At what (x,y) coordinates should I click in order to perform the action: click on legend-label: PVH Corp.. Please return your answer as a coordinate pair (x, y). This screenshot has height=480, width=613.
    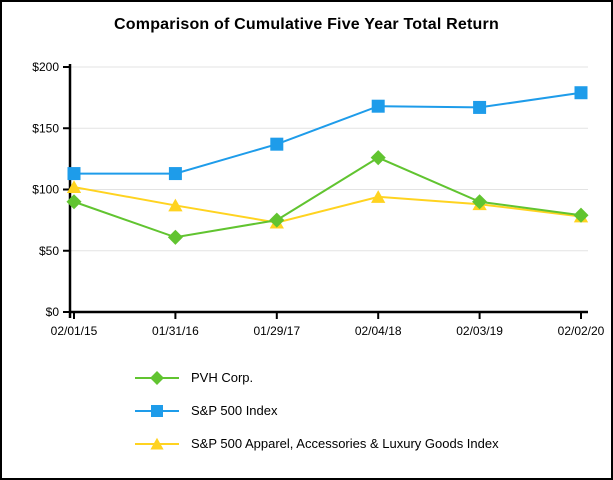
    Looking at the image, I should click on (222, 377).